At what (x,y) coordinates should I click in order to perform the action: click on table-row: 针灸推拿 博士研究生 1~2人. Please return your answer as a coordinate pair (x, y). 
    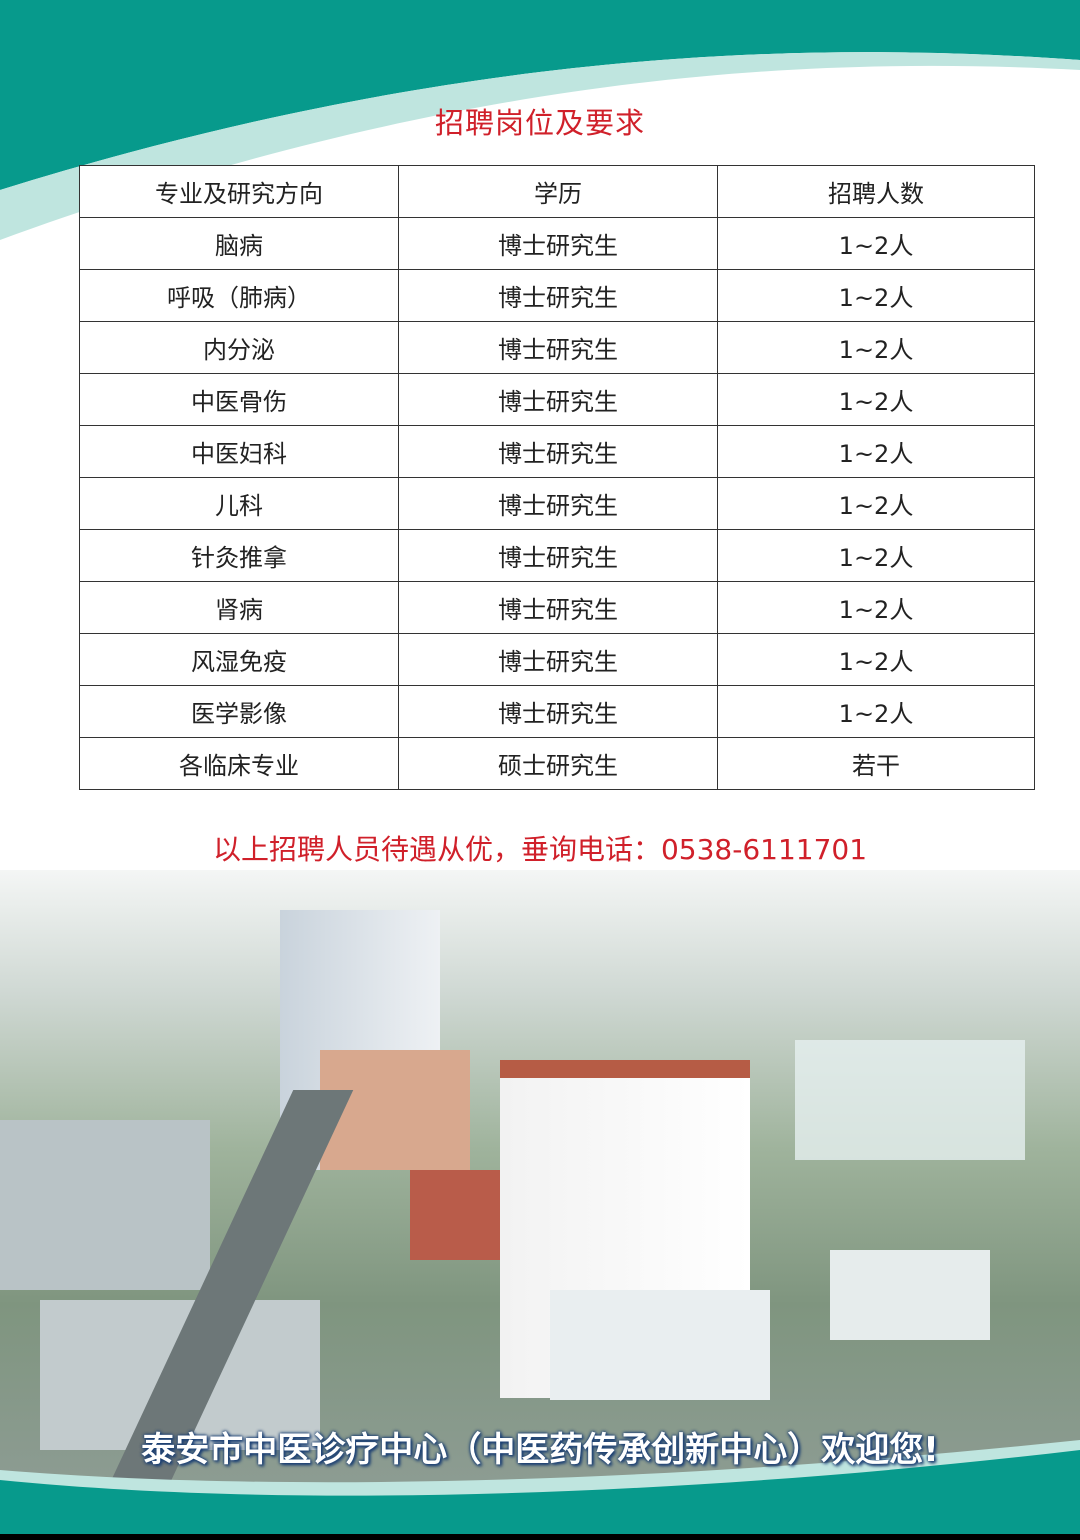
    Looking at the image, I should click on (557, 555).